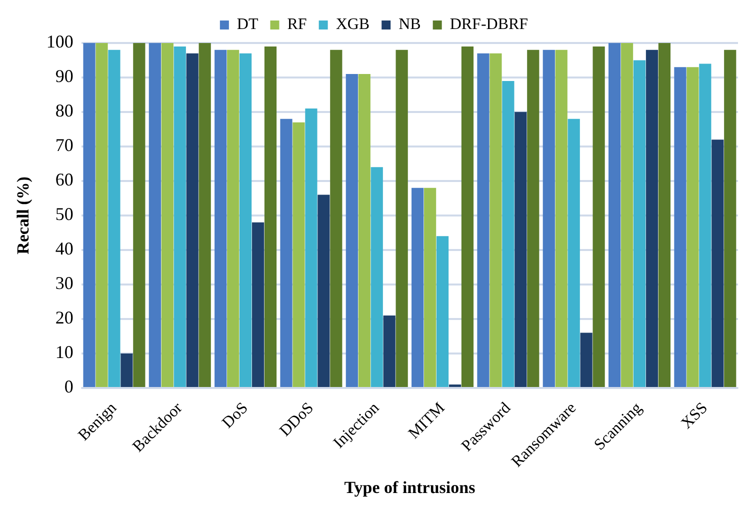 The image size is (753, 508). Describe the element at coordinates (64, 318) in the screenshot. I see `y-tick-label: 20` at that location.